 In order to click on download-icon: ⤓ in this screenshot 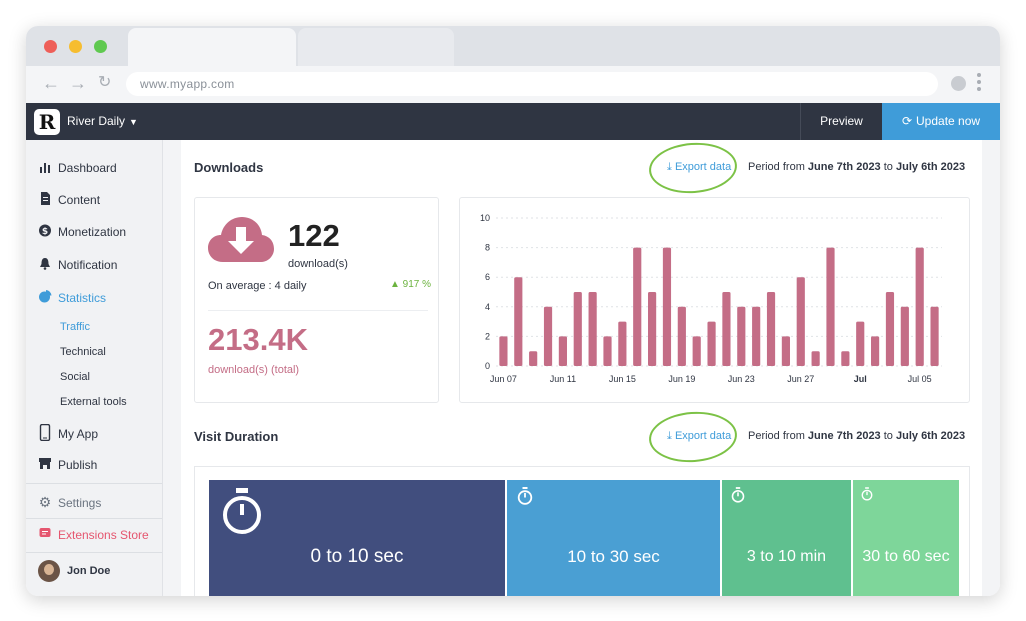, I will do `click(669, 167)`.